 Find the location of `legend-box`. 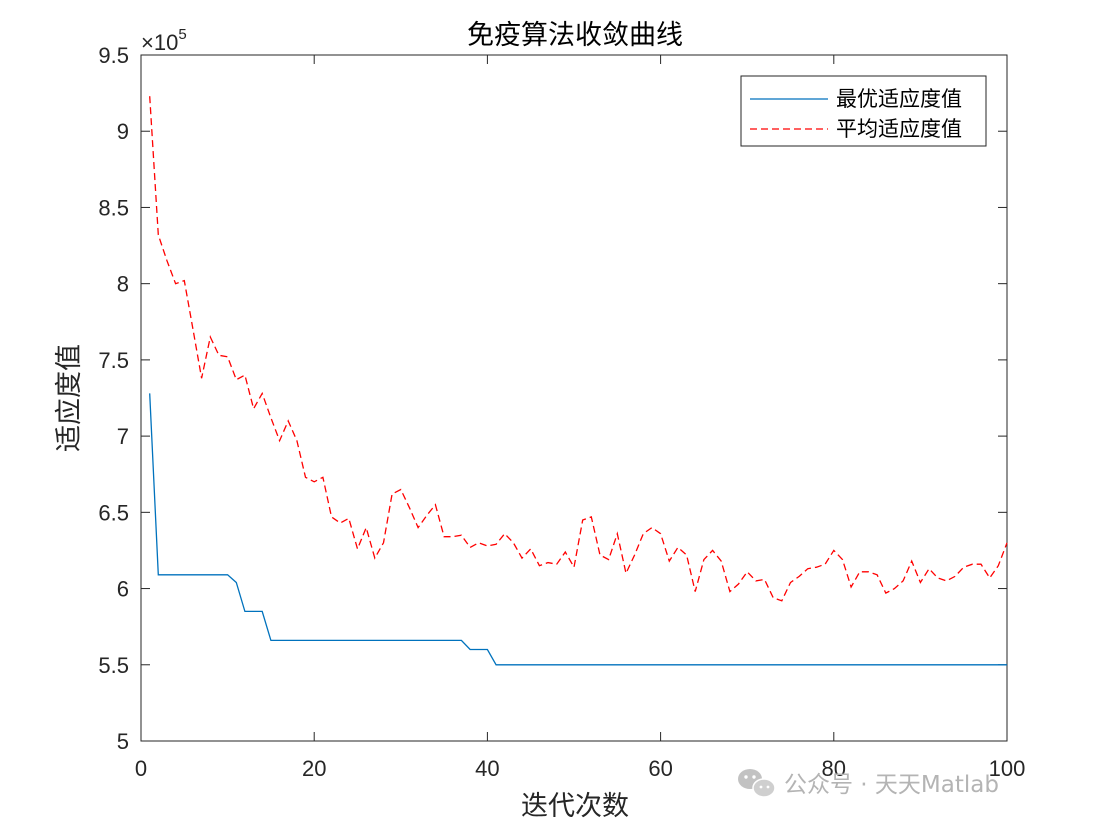

legend-box is located at coordinates (863, 111).